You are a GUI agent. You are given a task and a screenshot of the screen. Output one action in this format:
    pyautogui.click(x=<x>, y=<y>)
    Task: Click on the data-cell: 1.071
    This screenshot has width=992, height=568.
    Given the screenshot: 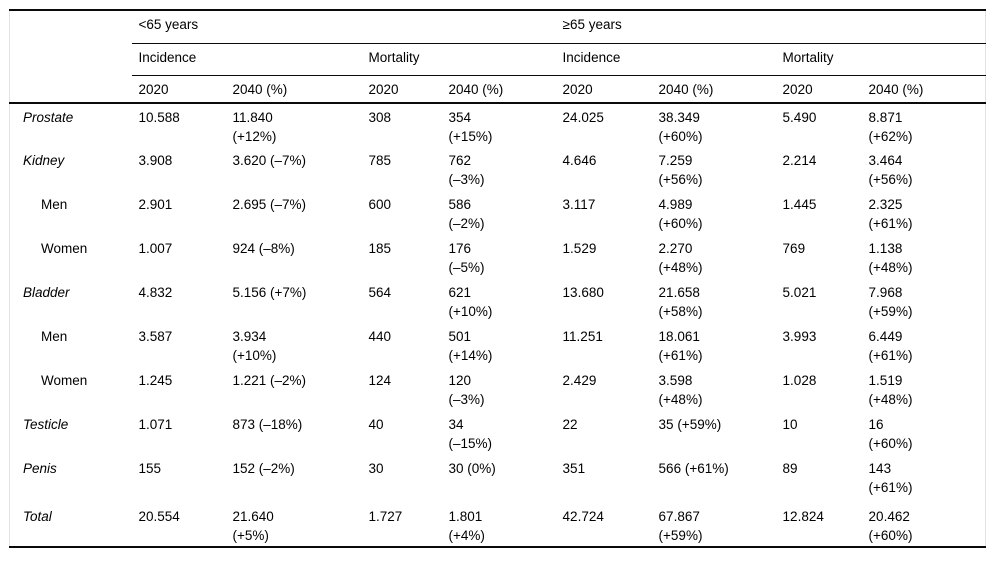 What is the action you would take?
    pyautogui.click(x=155, y=424)
    